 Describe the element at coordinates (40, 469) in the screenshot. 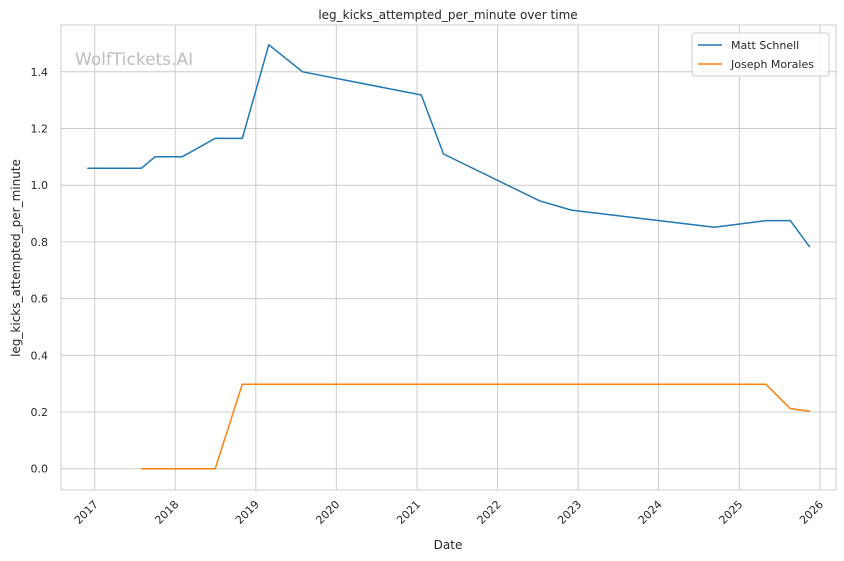

I see `y-tick-label: 0.0` at that location.